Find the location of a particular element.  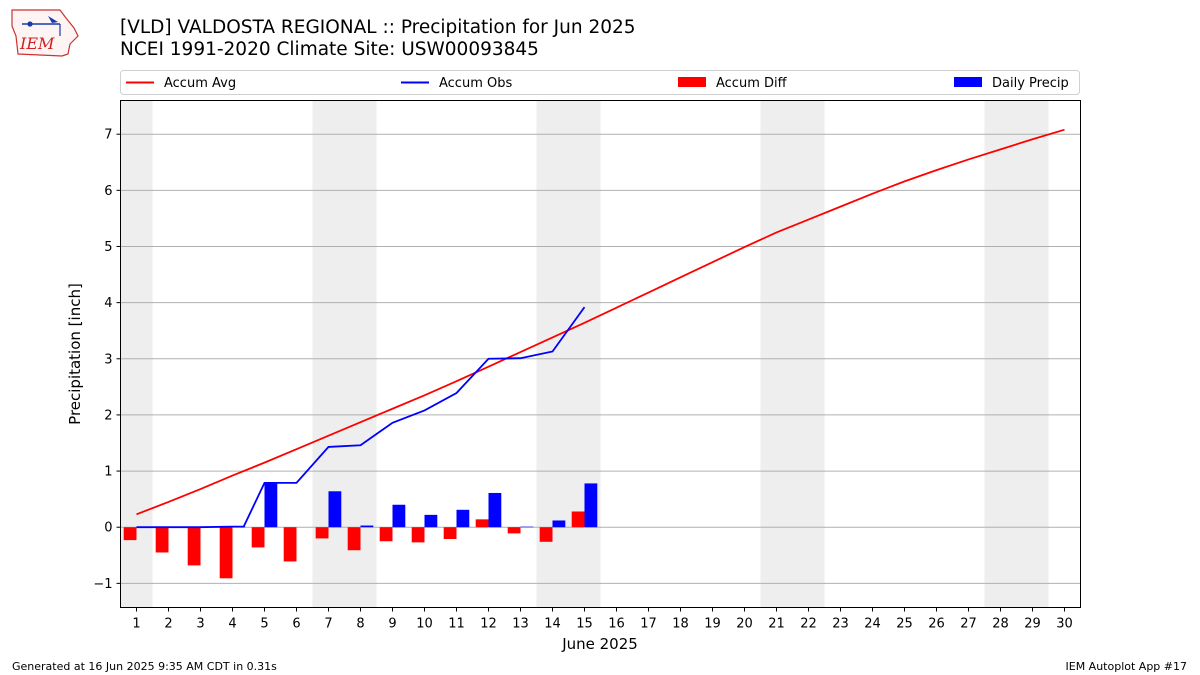

x-tick-label: 5 is located at coordinates (264, 624).